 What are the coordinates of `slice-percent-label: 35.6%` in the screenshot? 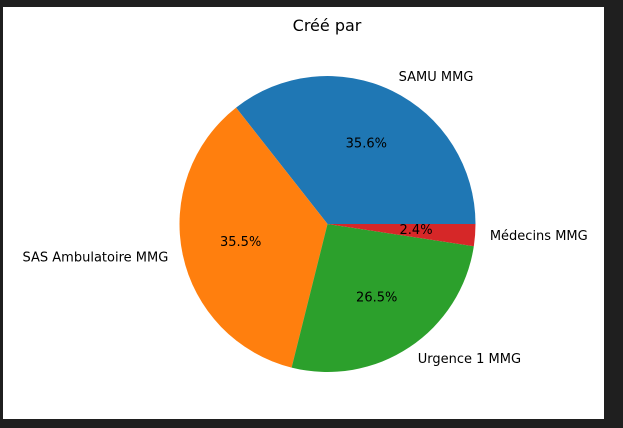 It's located at (366, 144).